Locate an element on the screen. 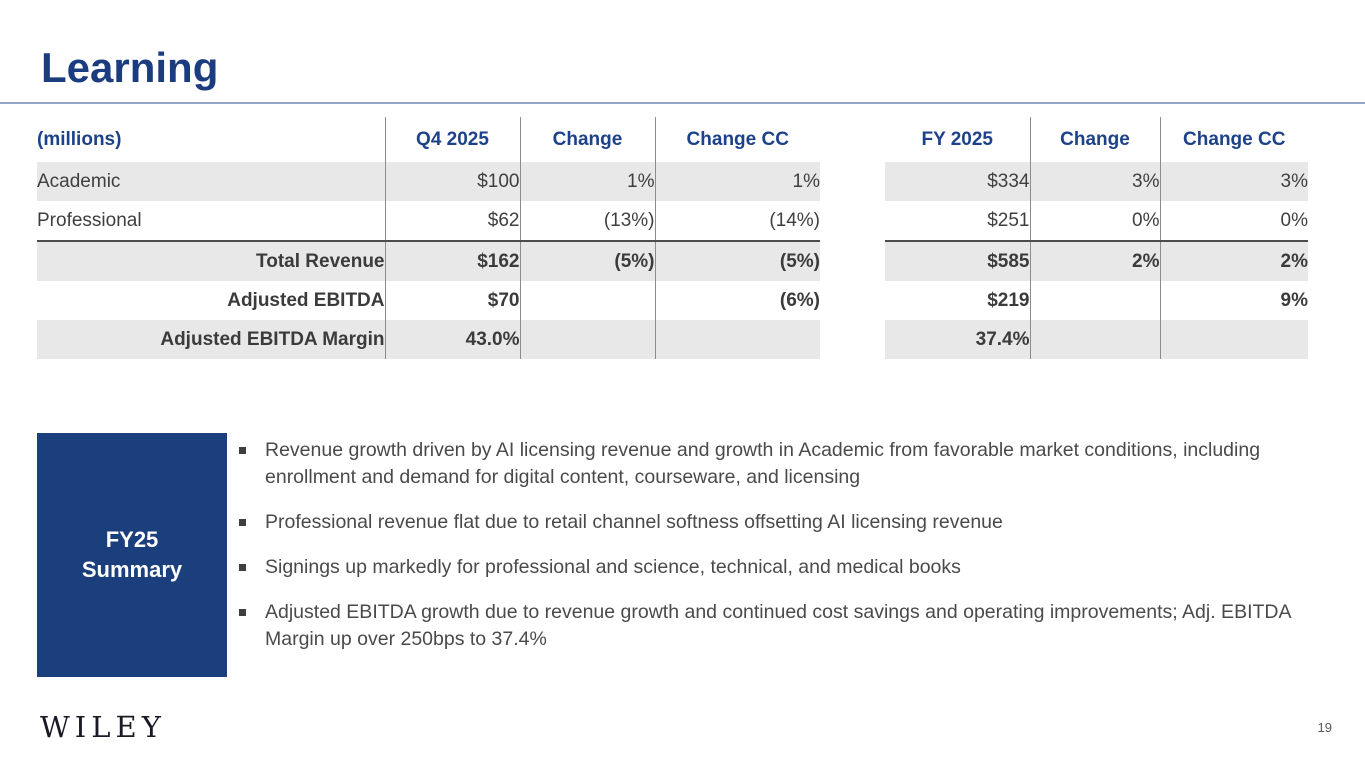  title-divider is located at coordinates (682, 103).